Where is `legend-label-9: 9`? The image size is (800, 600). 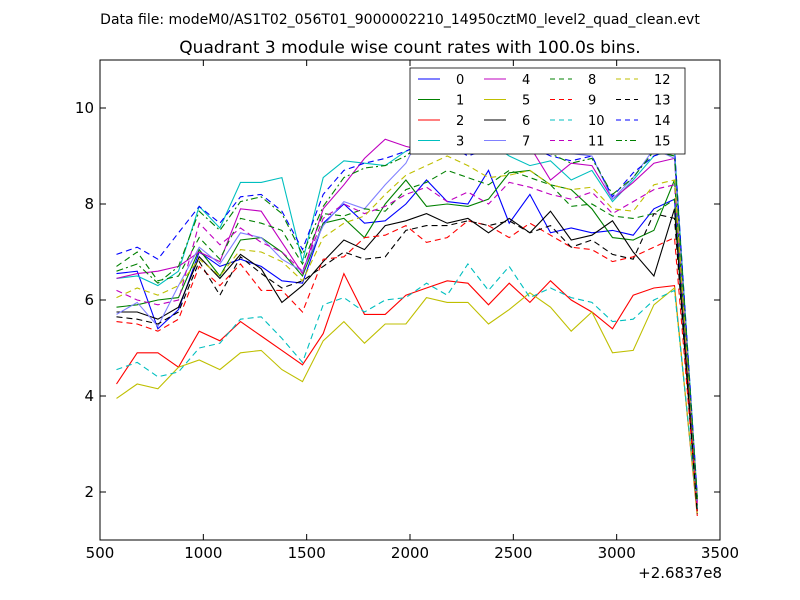 legend-label-9: 9 is located at coordinates (592, 101).